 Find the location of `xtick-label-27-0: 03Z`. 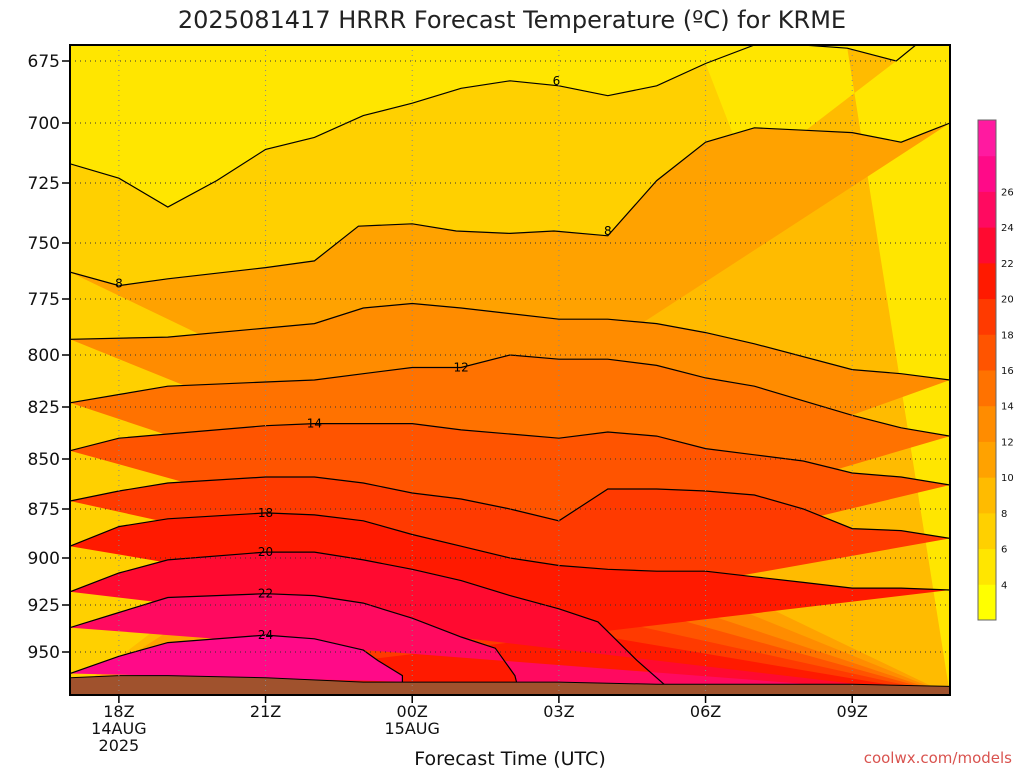

xtick-label-27-0: 03Z is located at coordinates (558, 711).